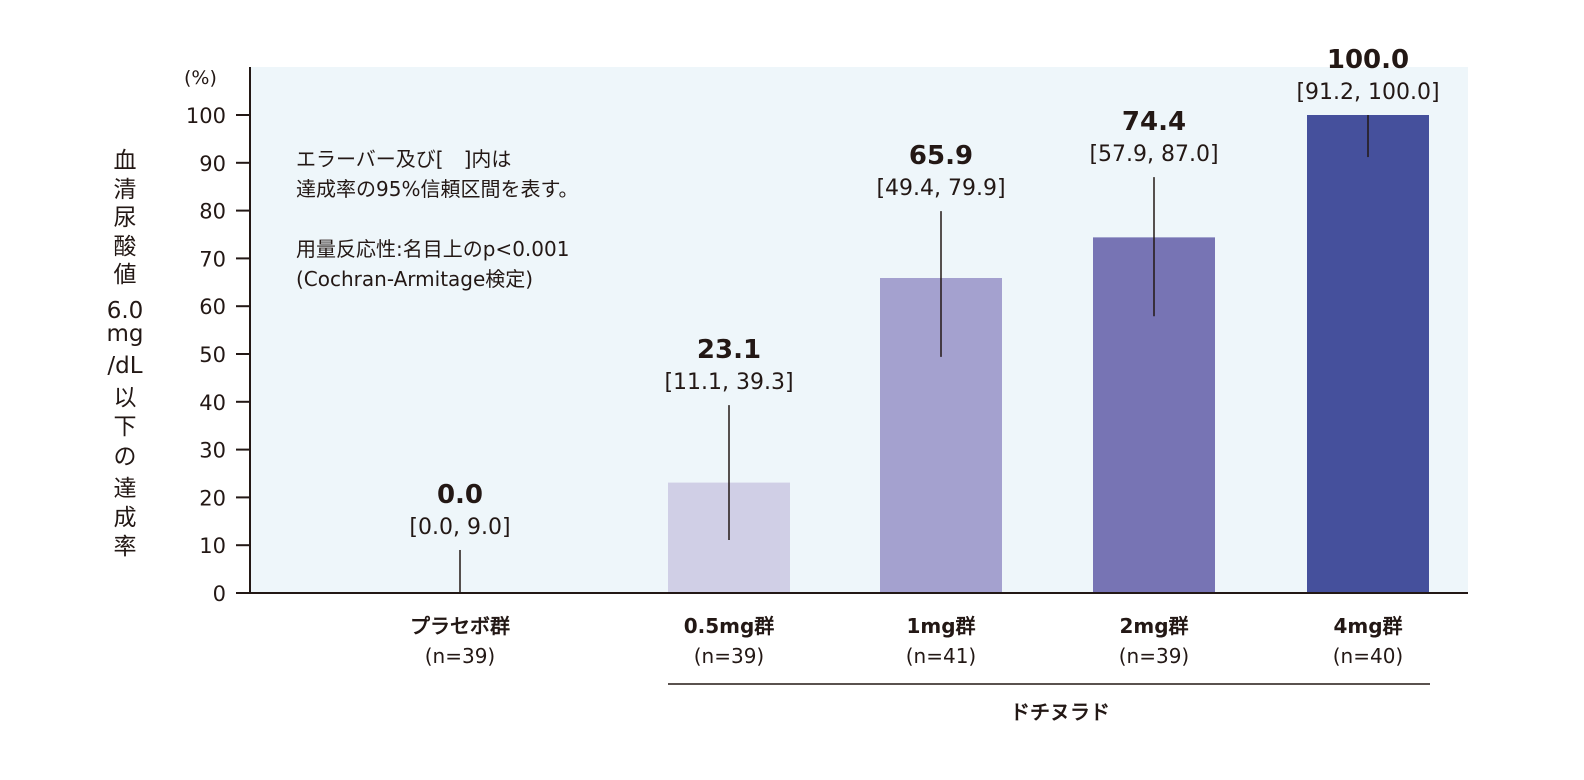  What do you see at coordinates (125, 190) in the screenshot?
I see `y-axis-label-part: 清` at bounding box center [125, 190].